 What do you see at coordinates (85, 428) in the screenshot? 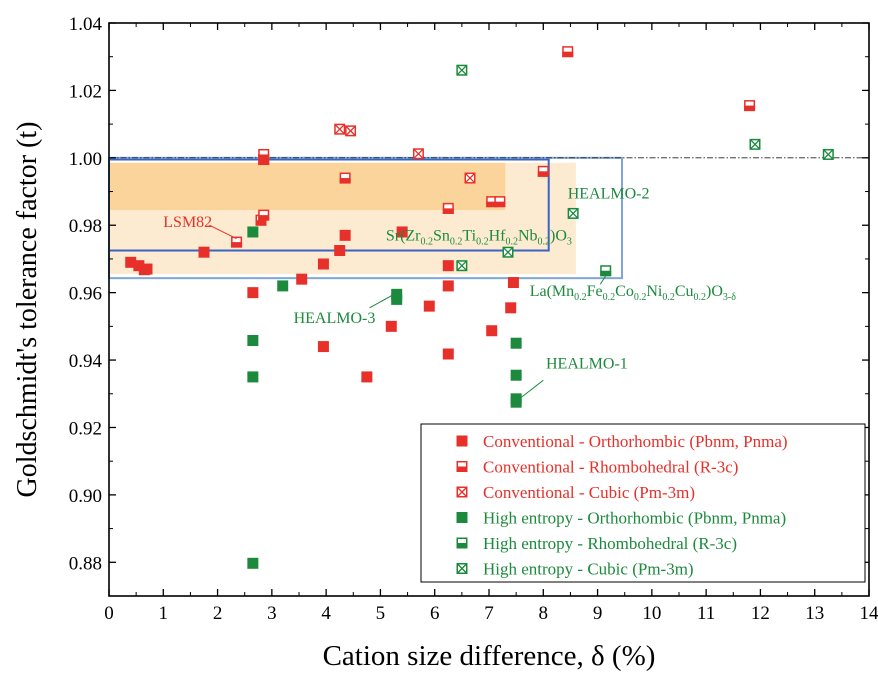
I see `y-tick-label: 0.92` at bounding box center [85, 428].